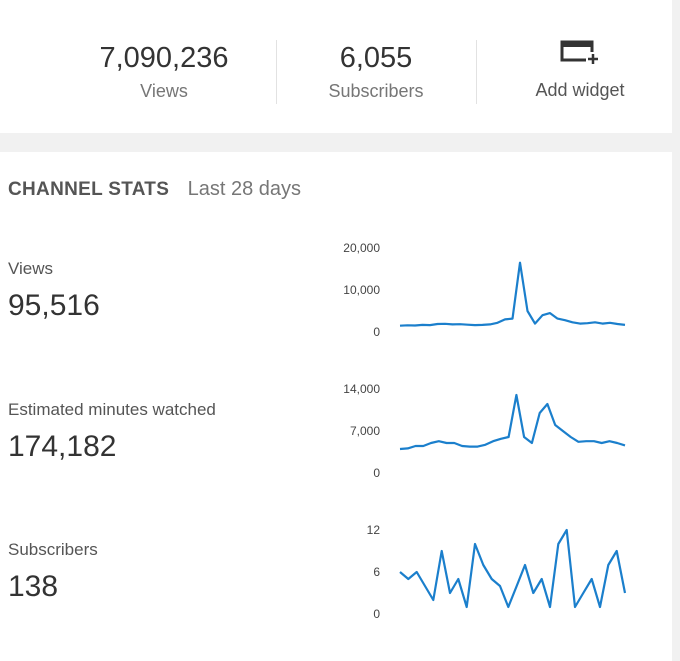  I want to click on views-sparkline: 20,000 10,000 0, so click(480, 290).